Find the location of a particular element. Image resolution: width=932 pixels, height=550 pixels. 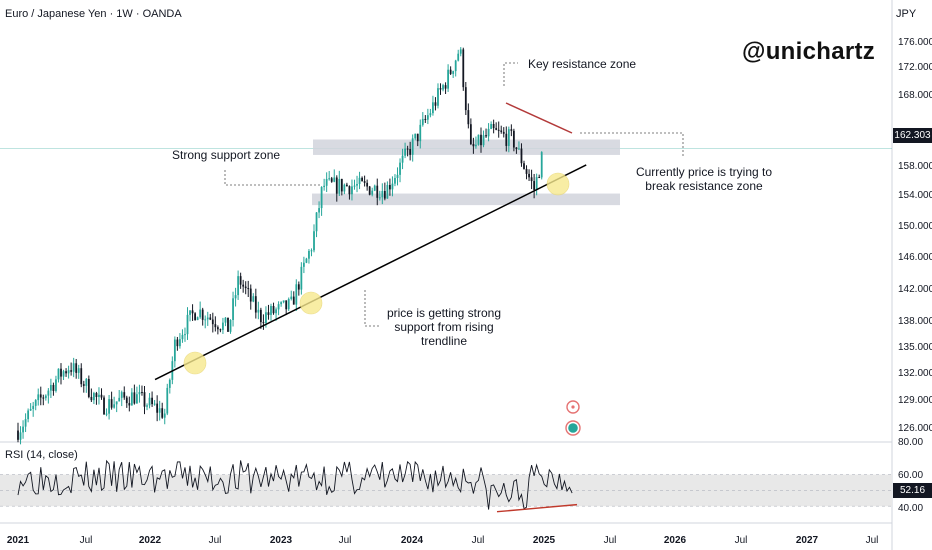

key-resistance-pointer is located at coordinates (510, 74).